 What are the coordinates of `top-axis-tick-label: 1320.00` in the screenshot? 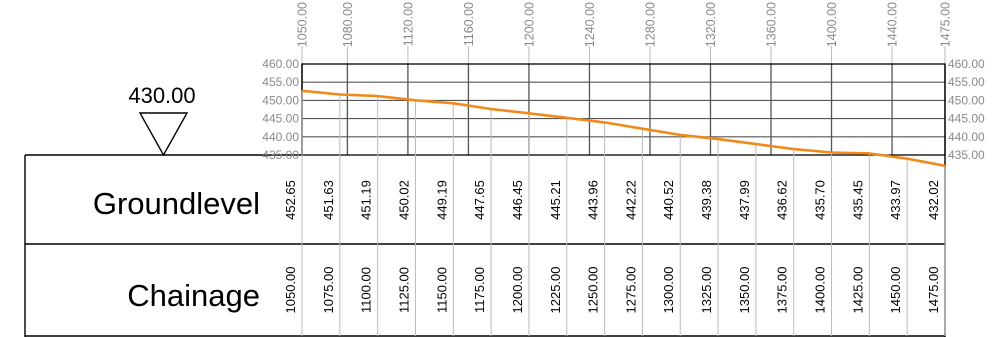 It's located at (711, 24).